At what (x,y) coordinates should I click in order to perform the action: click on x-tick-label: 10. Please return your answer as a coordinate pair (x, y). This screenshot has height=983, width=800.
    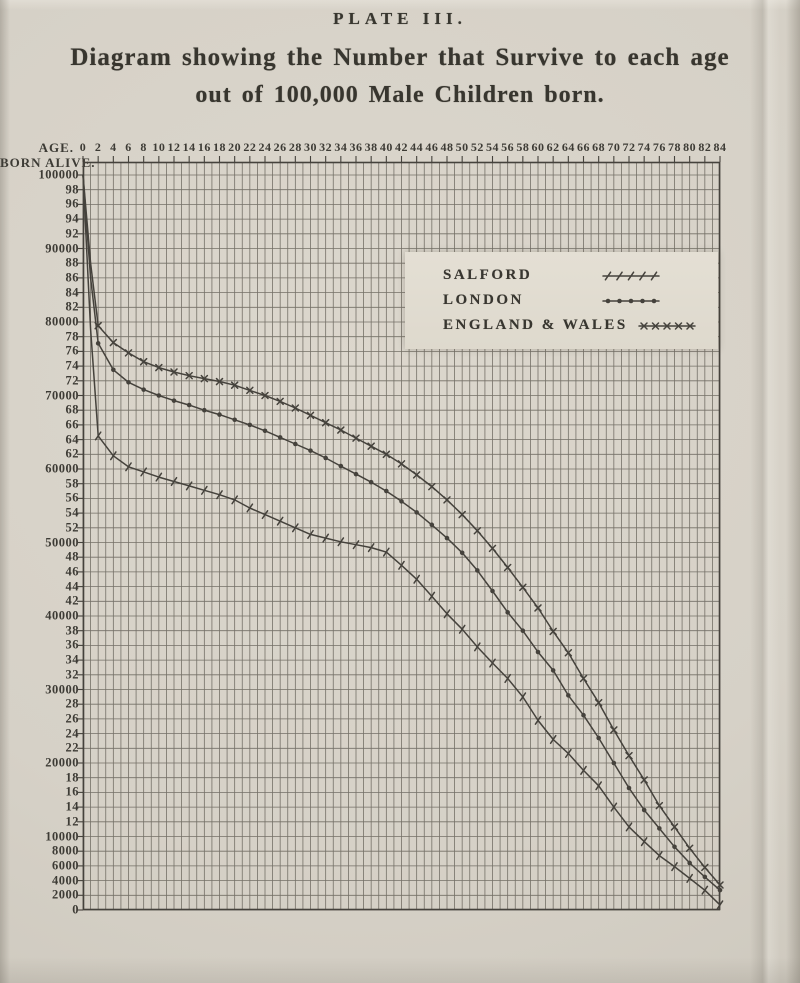
    Looking at the image, I should click on (159, 147).